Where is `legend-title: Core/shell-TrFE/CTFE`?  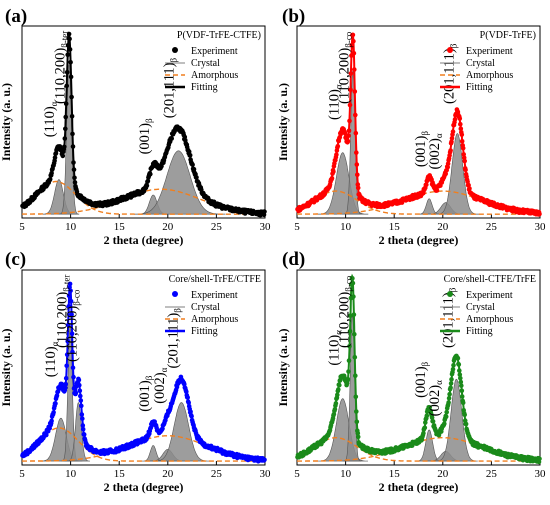 legend-title: Core/shell-TrFE/CTFE is located at coordinates (215, 279).